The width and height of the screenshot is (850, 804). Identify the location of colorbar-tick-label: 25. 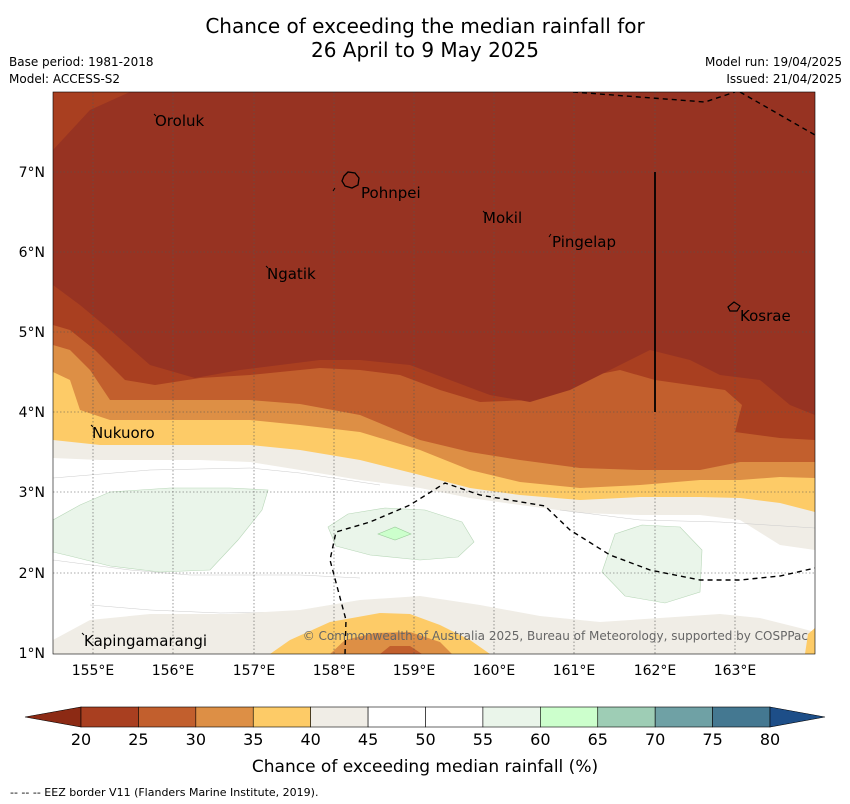
(138, 739).